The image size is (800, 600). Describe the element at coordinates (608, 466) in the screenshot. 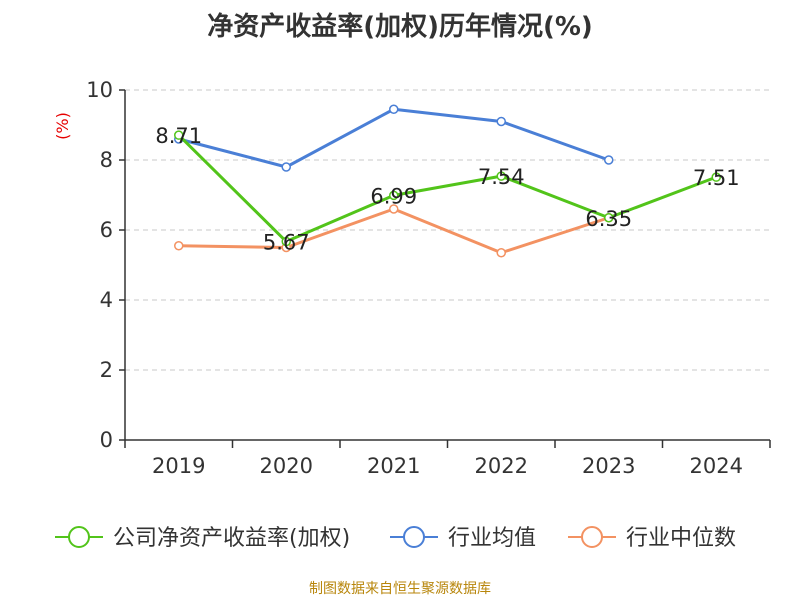

I see `x-tick-label: 2023` at that location.